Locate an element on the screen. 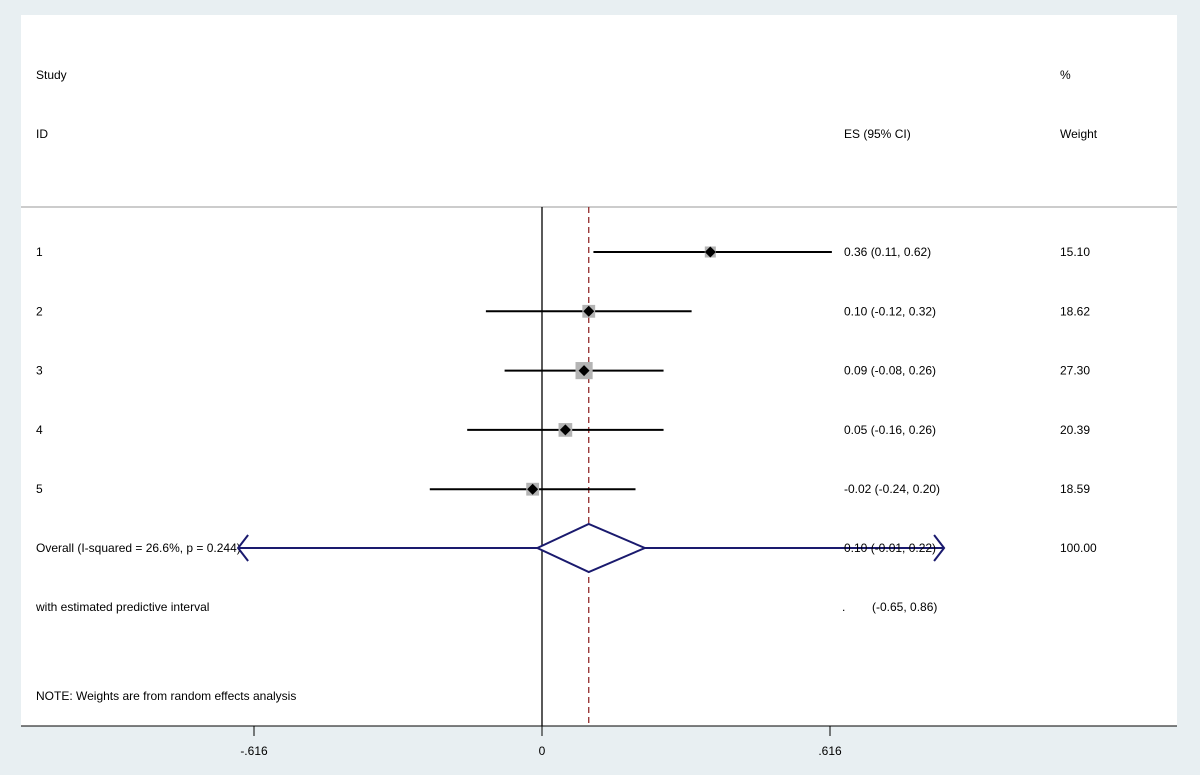 The width and height of the screenshot is (1200, 775). predictive-label: with estimated predictive interval is located at coordinates (122, 607).